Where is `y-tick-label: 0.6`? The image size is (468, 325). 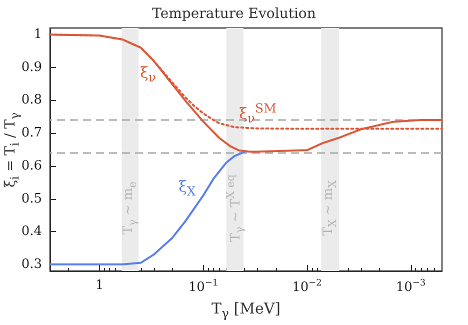 y-tick-label: 0.6 is located at coordinates (31, 166).